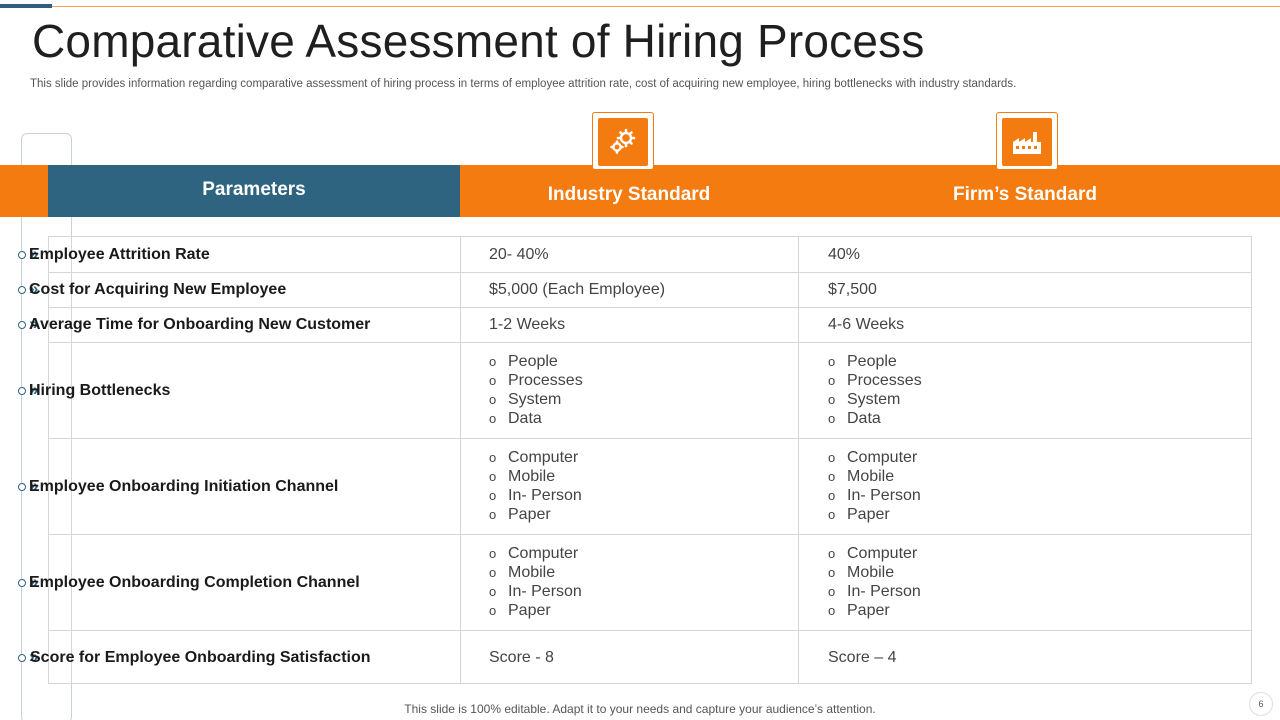  Describe the element at coordinates (460, 460) in the screenshot. I see `column-divider` at that location.